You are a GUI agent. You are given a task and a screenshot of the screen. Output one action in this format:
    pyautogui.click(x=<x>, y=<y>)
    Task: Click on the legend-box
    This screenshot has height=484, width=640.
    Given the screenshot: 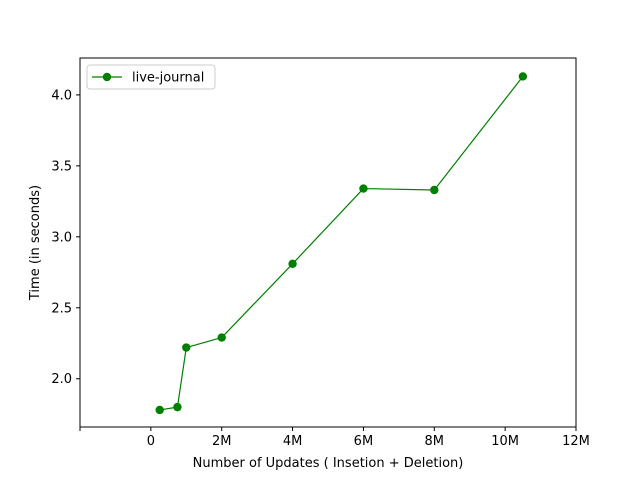 What is the action you would take?
    pyautogui.click(x=151, y=77)
    